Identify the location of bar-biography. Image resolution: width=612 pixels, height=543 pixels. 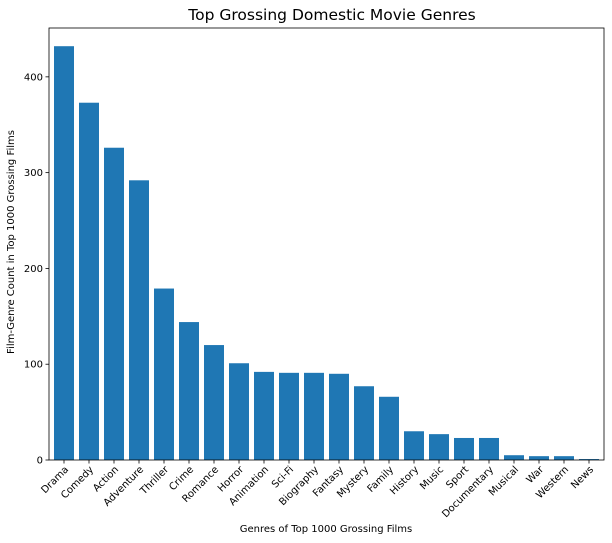
(314, 416).